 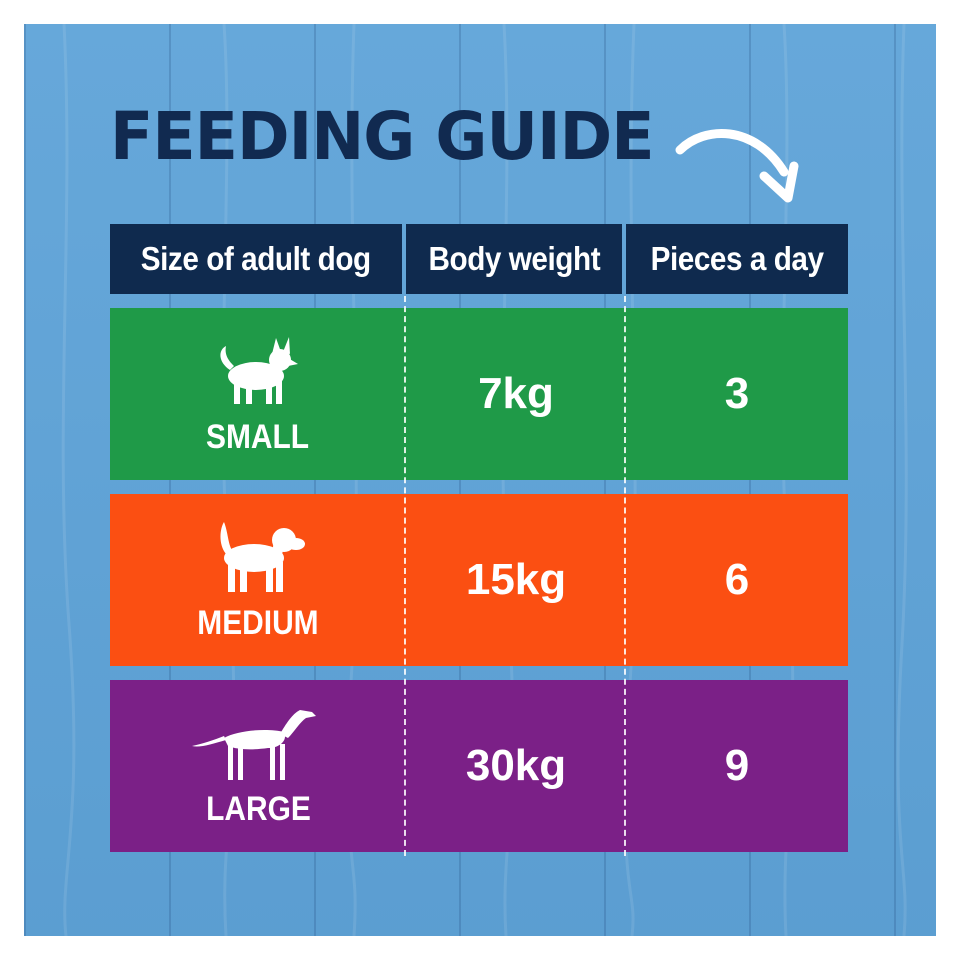 I want to click on pieces-cell: 3, so click(x=737, y=394).